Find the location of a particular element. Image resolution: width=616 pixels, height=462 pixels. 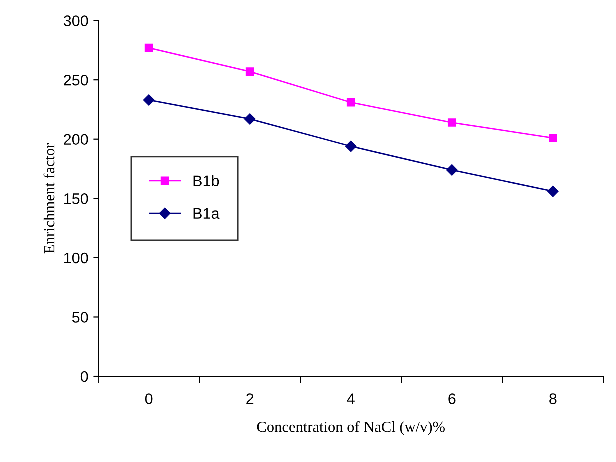

x-tick-label: 2 is located at coordinates (250, 399).